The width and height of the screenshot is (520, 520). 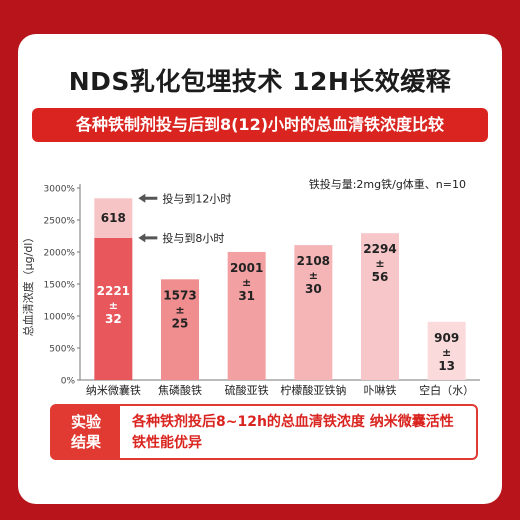 I want to click on category-label: 硫酸亚铁, so click(x=247, y=390).